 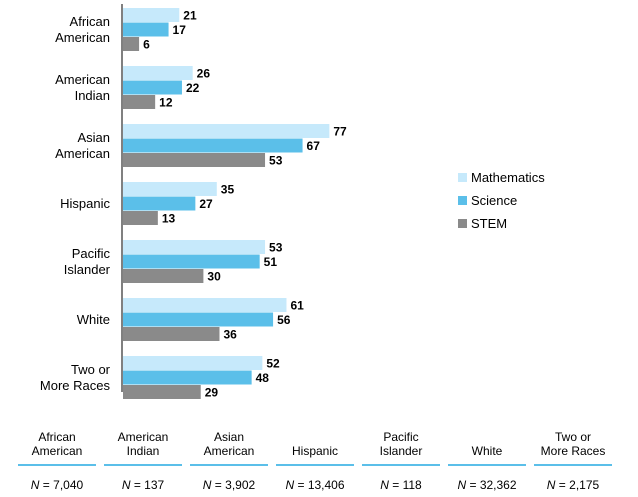 What do you see at coordinates (401, 485) in the screenshot?
I see `sample-size-value: N = 118` at bounding box center [401, 485].